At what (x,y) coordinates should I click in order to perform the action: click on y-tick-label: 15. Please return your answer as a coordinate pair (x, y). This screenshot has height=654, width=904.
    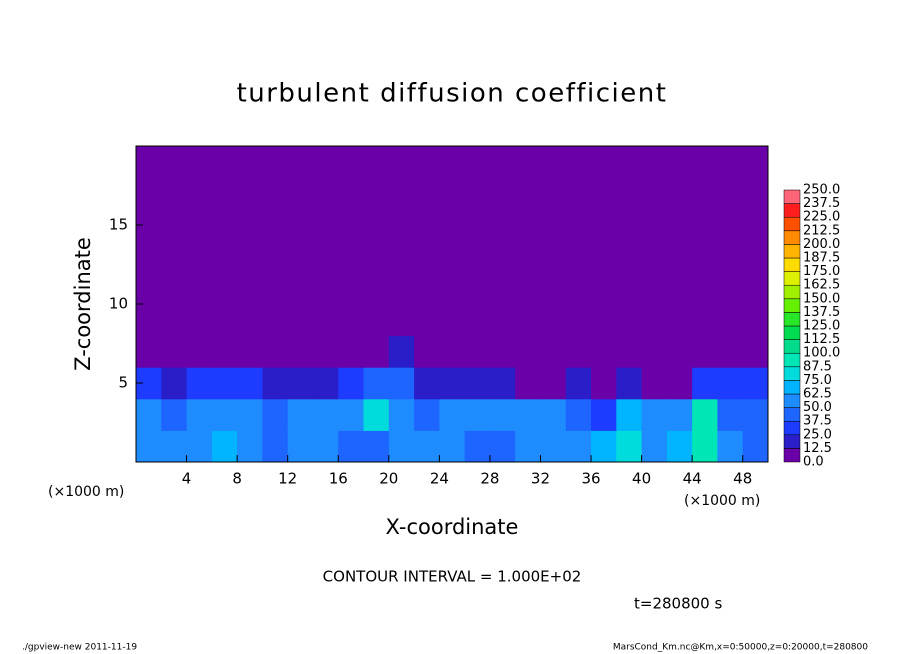
    Looking at the image, I should click on (118, 225).